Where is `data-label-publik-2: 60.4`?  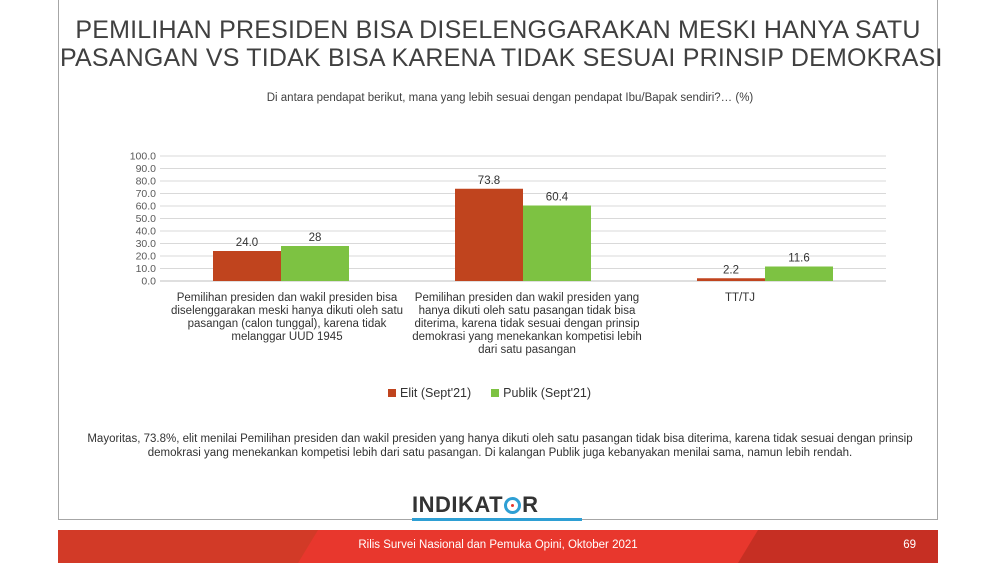 data-label-publik-2: 60.4 is located at coordinates (557, 198).